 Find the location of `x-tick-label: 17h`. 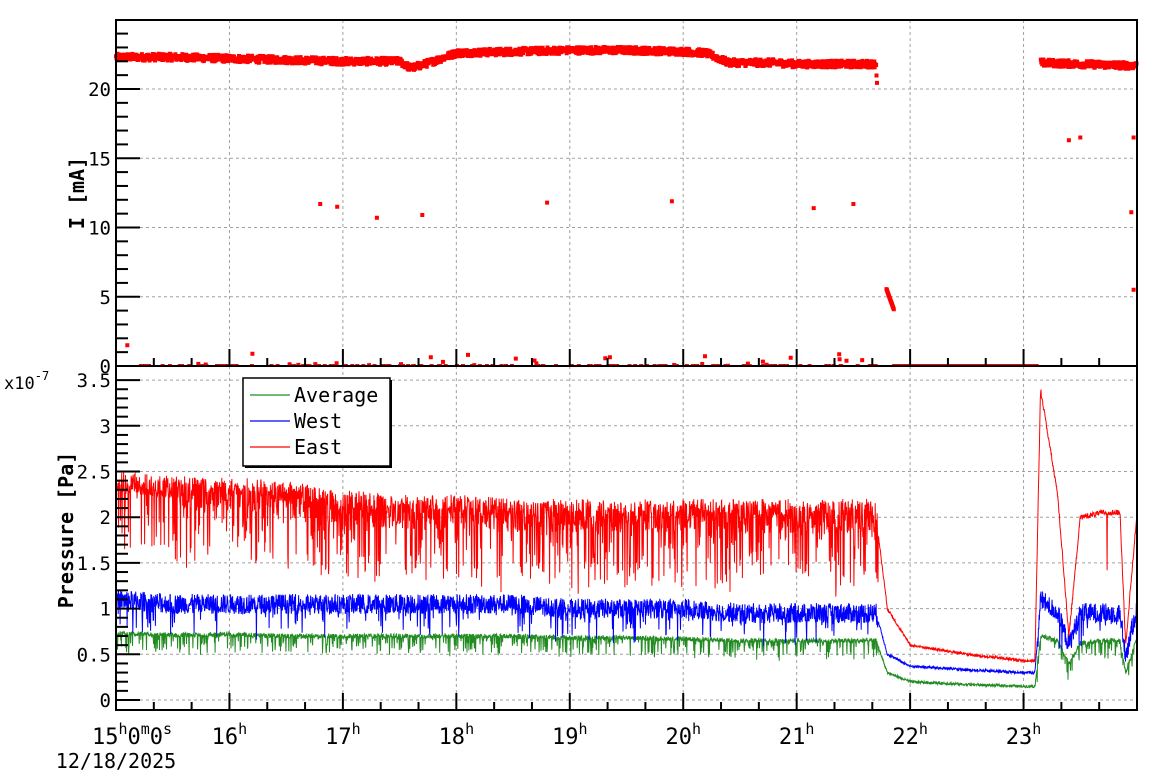

x-tick-label: 17h is located at coordinates (343, 735).